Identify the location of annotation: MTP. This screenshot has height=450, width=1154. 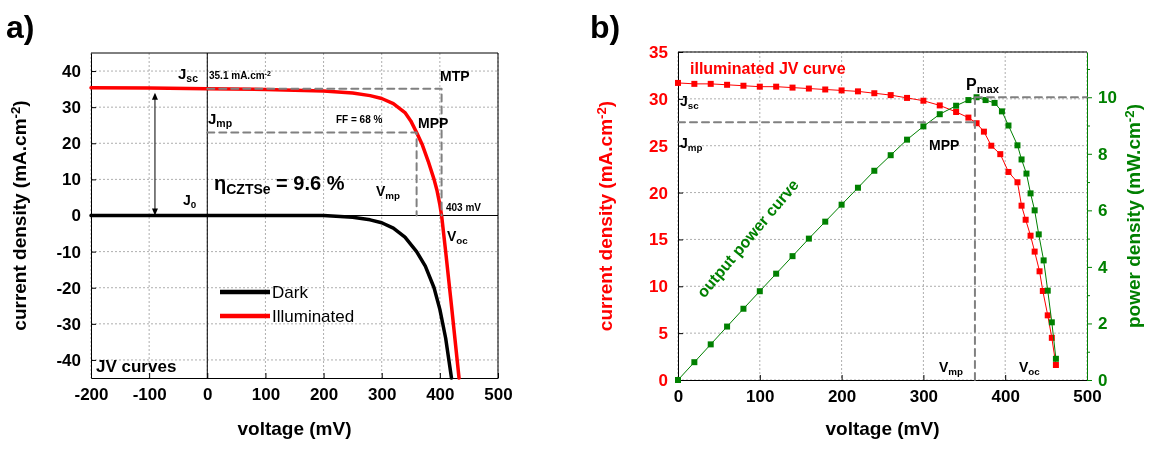
(455, 76).